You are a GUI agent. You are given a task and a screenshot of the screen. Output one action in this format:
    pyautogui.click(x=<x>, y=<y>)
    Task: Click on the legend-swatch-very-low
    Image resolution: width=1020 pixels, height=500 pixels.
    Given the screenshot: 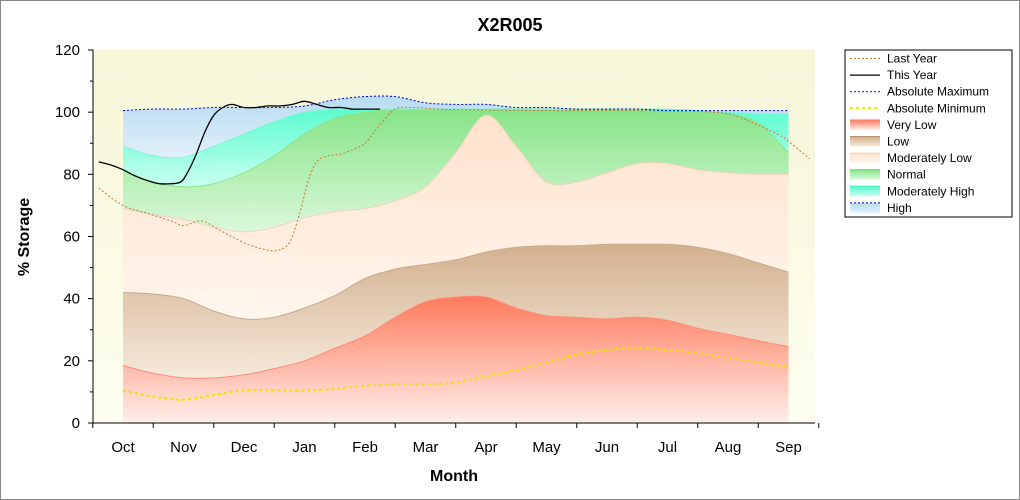 What is the action you would take?
    pyautogui.click(x=865, y=124)
    